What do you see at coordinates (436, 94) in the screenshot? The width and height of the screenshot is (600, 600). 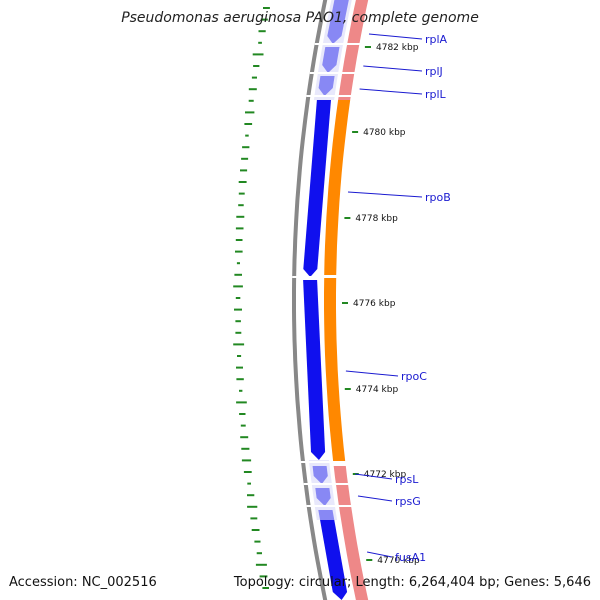 I see `gene-label: rplL` at bounding box center [436, 94].